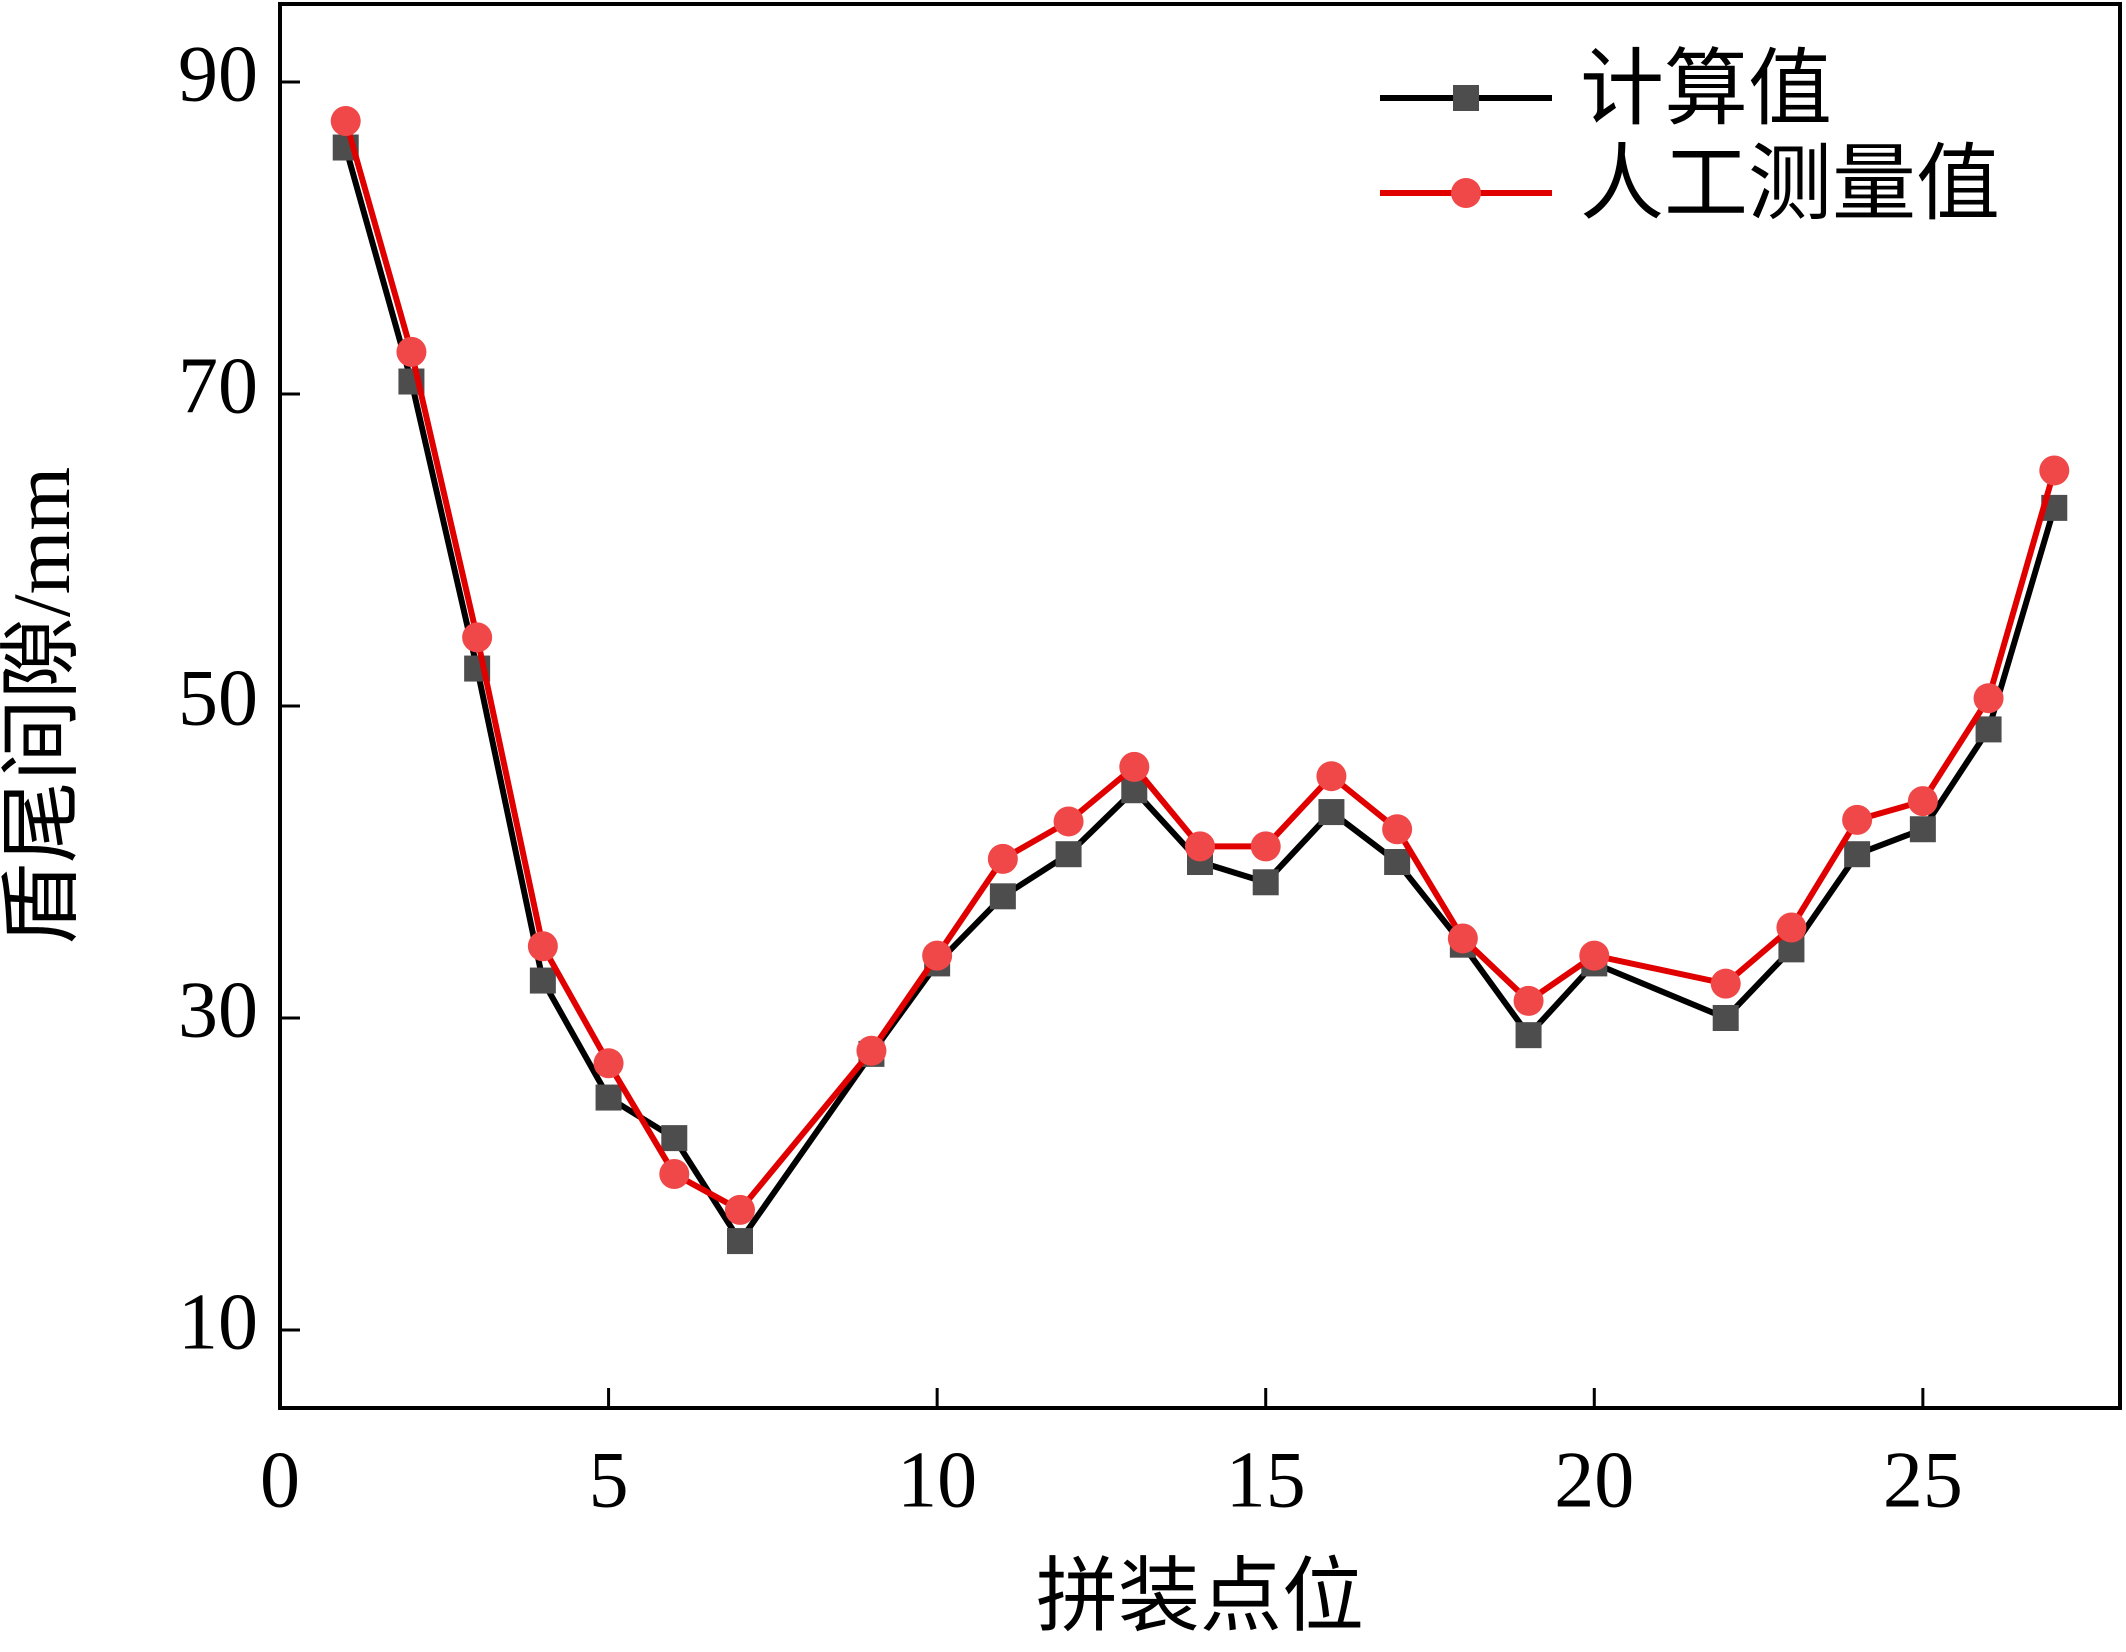 Image resolution: width=2126 pixels, height=1652 pixels. I want to click on legend-label: 人工测量值, so click(1790, 184).